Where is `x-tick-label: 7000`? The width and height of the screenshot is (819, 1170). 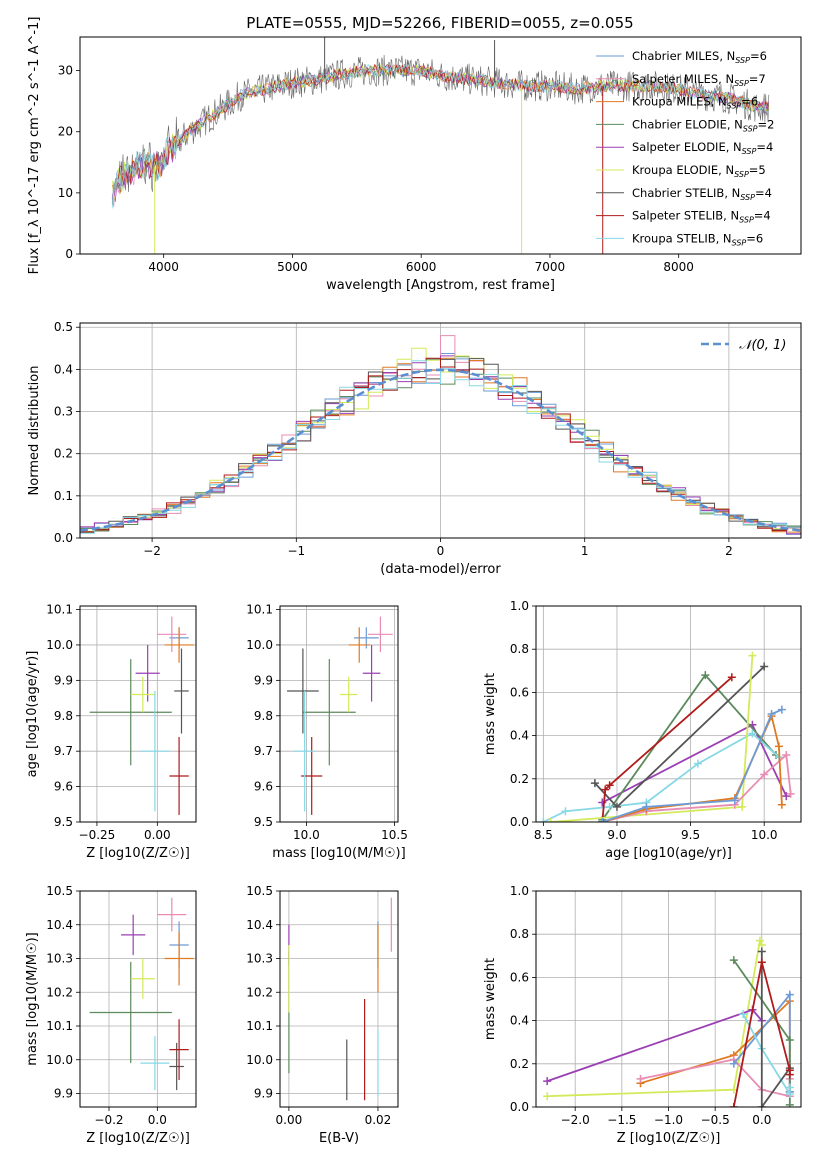 x-tick-label: 7000 is located at coordinates (550, 267).